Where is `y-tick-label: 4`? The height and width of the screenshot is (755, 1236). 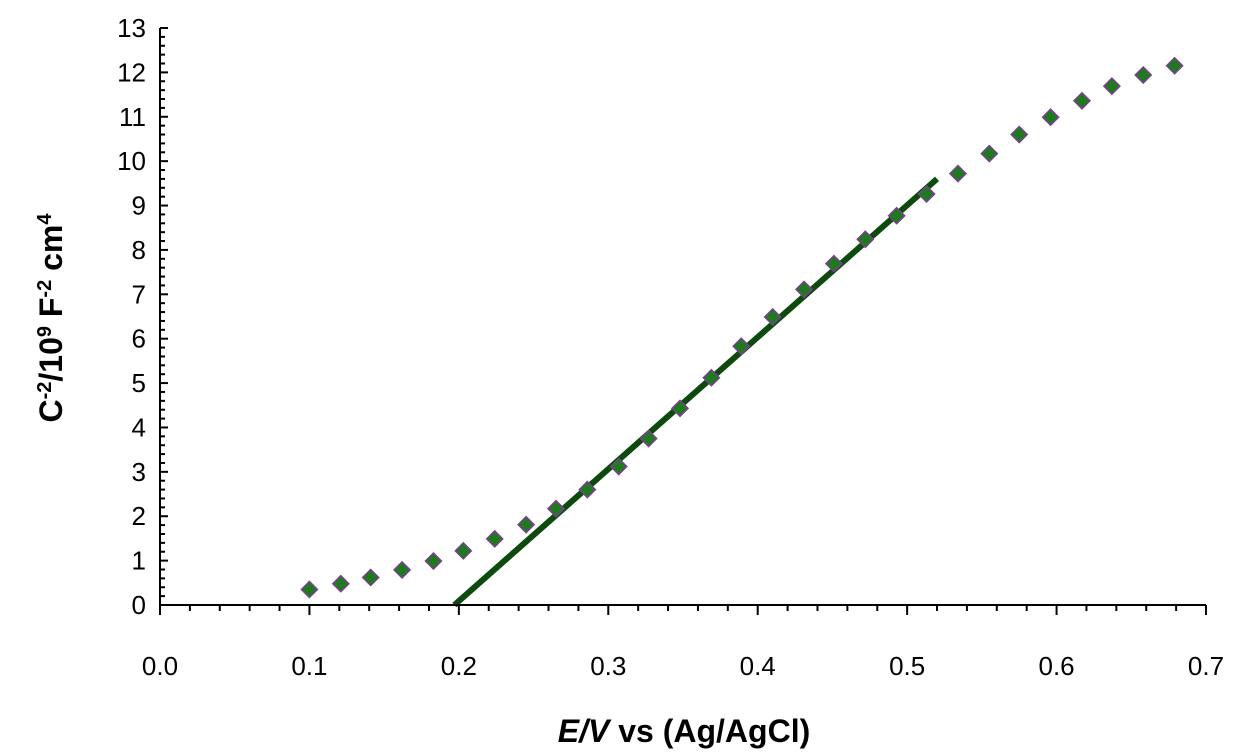 y-tick-label: 4 is located at coordinates (139, 427).